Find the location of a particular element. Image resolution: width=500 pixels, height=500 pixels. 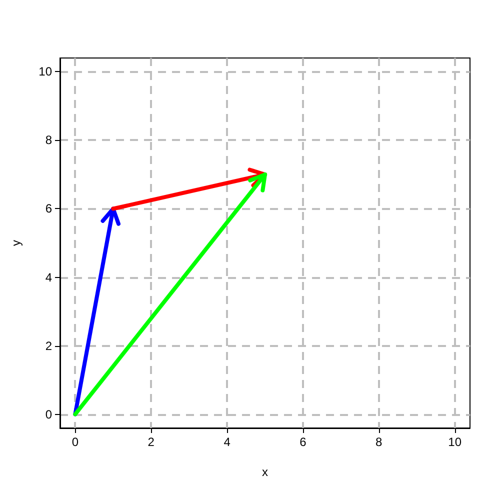

x-axis-title: x is located at coordinates (265, 472).